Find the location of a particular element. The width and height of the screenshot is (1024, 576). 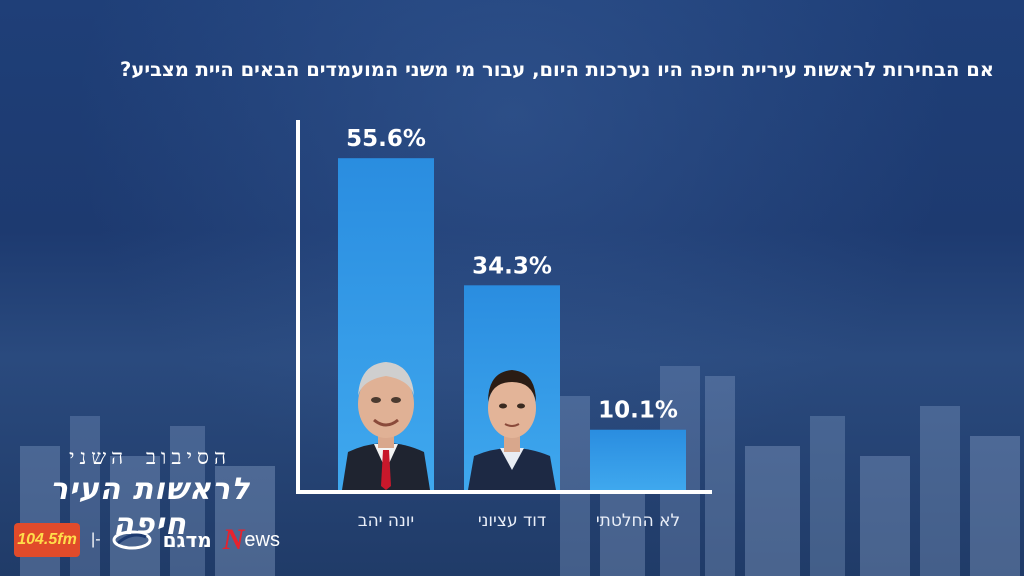

candidate-photo-yona-yahav is located at coordinates (386, 426).